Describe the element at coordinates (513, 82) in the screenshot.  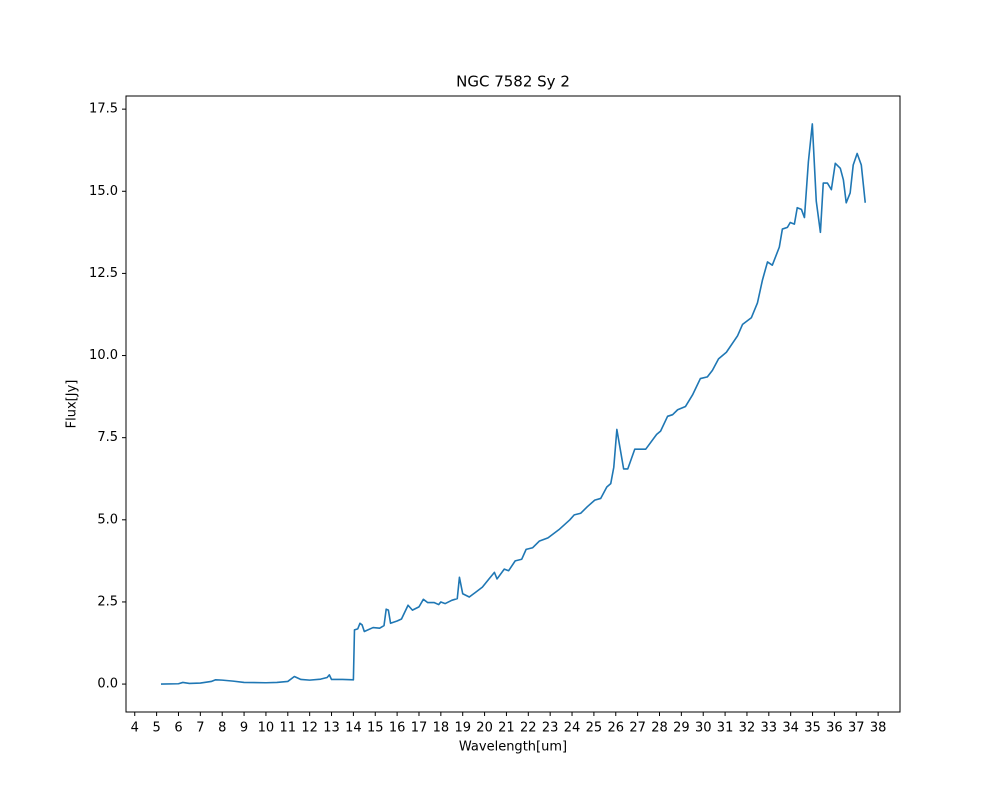
I see `chart-title: NGC 7582 Sy 2` at that location.